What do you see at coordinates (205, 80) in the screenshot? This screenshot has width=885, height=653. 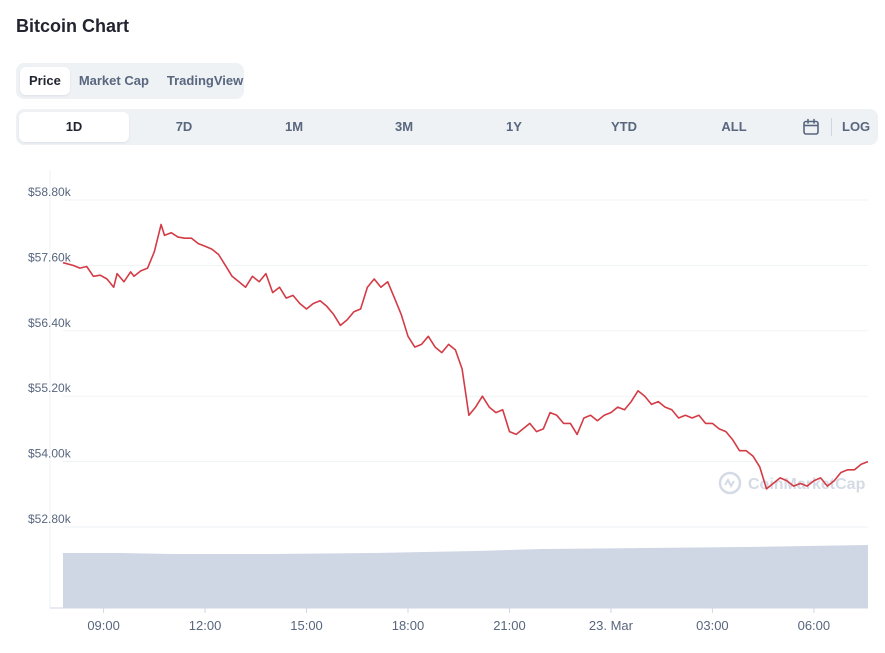 I see `tab-tradingview: TradingView` at bounding box center [205, 80].